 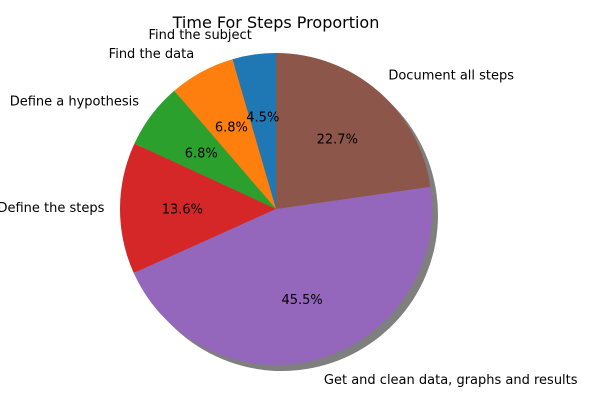 I want to click on slice-pct-define-the-steps: 13.6%, so click(x=182, y=210).